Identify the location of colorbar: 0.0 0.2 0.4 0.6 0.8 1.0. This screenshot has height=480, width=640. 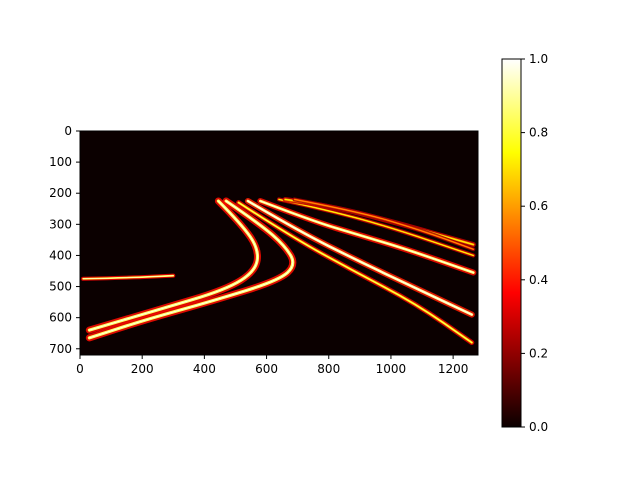
(524, 243).